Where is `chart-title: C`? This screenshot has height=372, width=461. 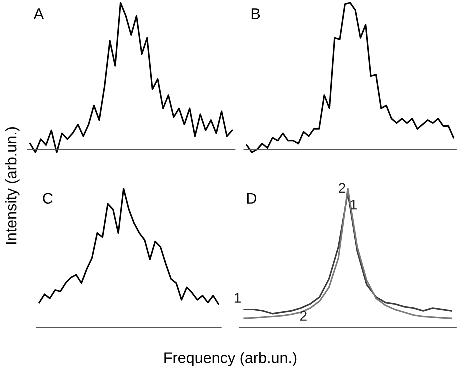
chart-title: C is located at coordinates (48, 198).